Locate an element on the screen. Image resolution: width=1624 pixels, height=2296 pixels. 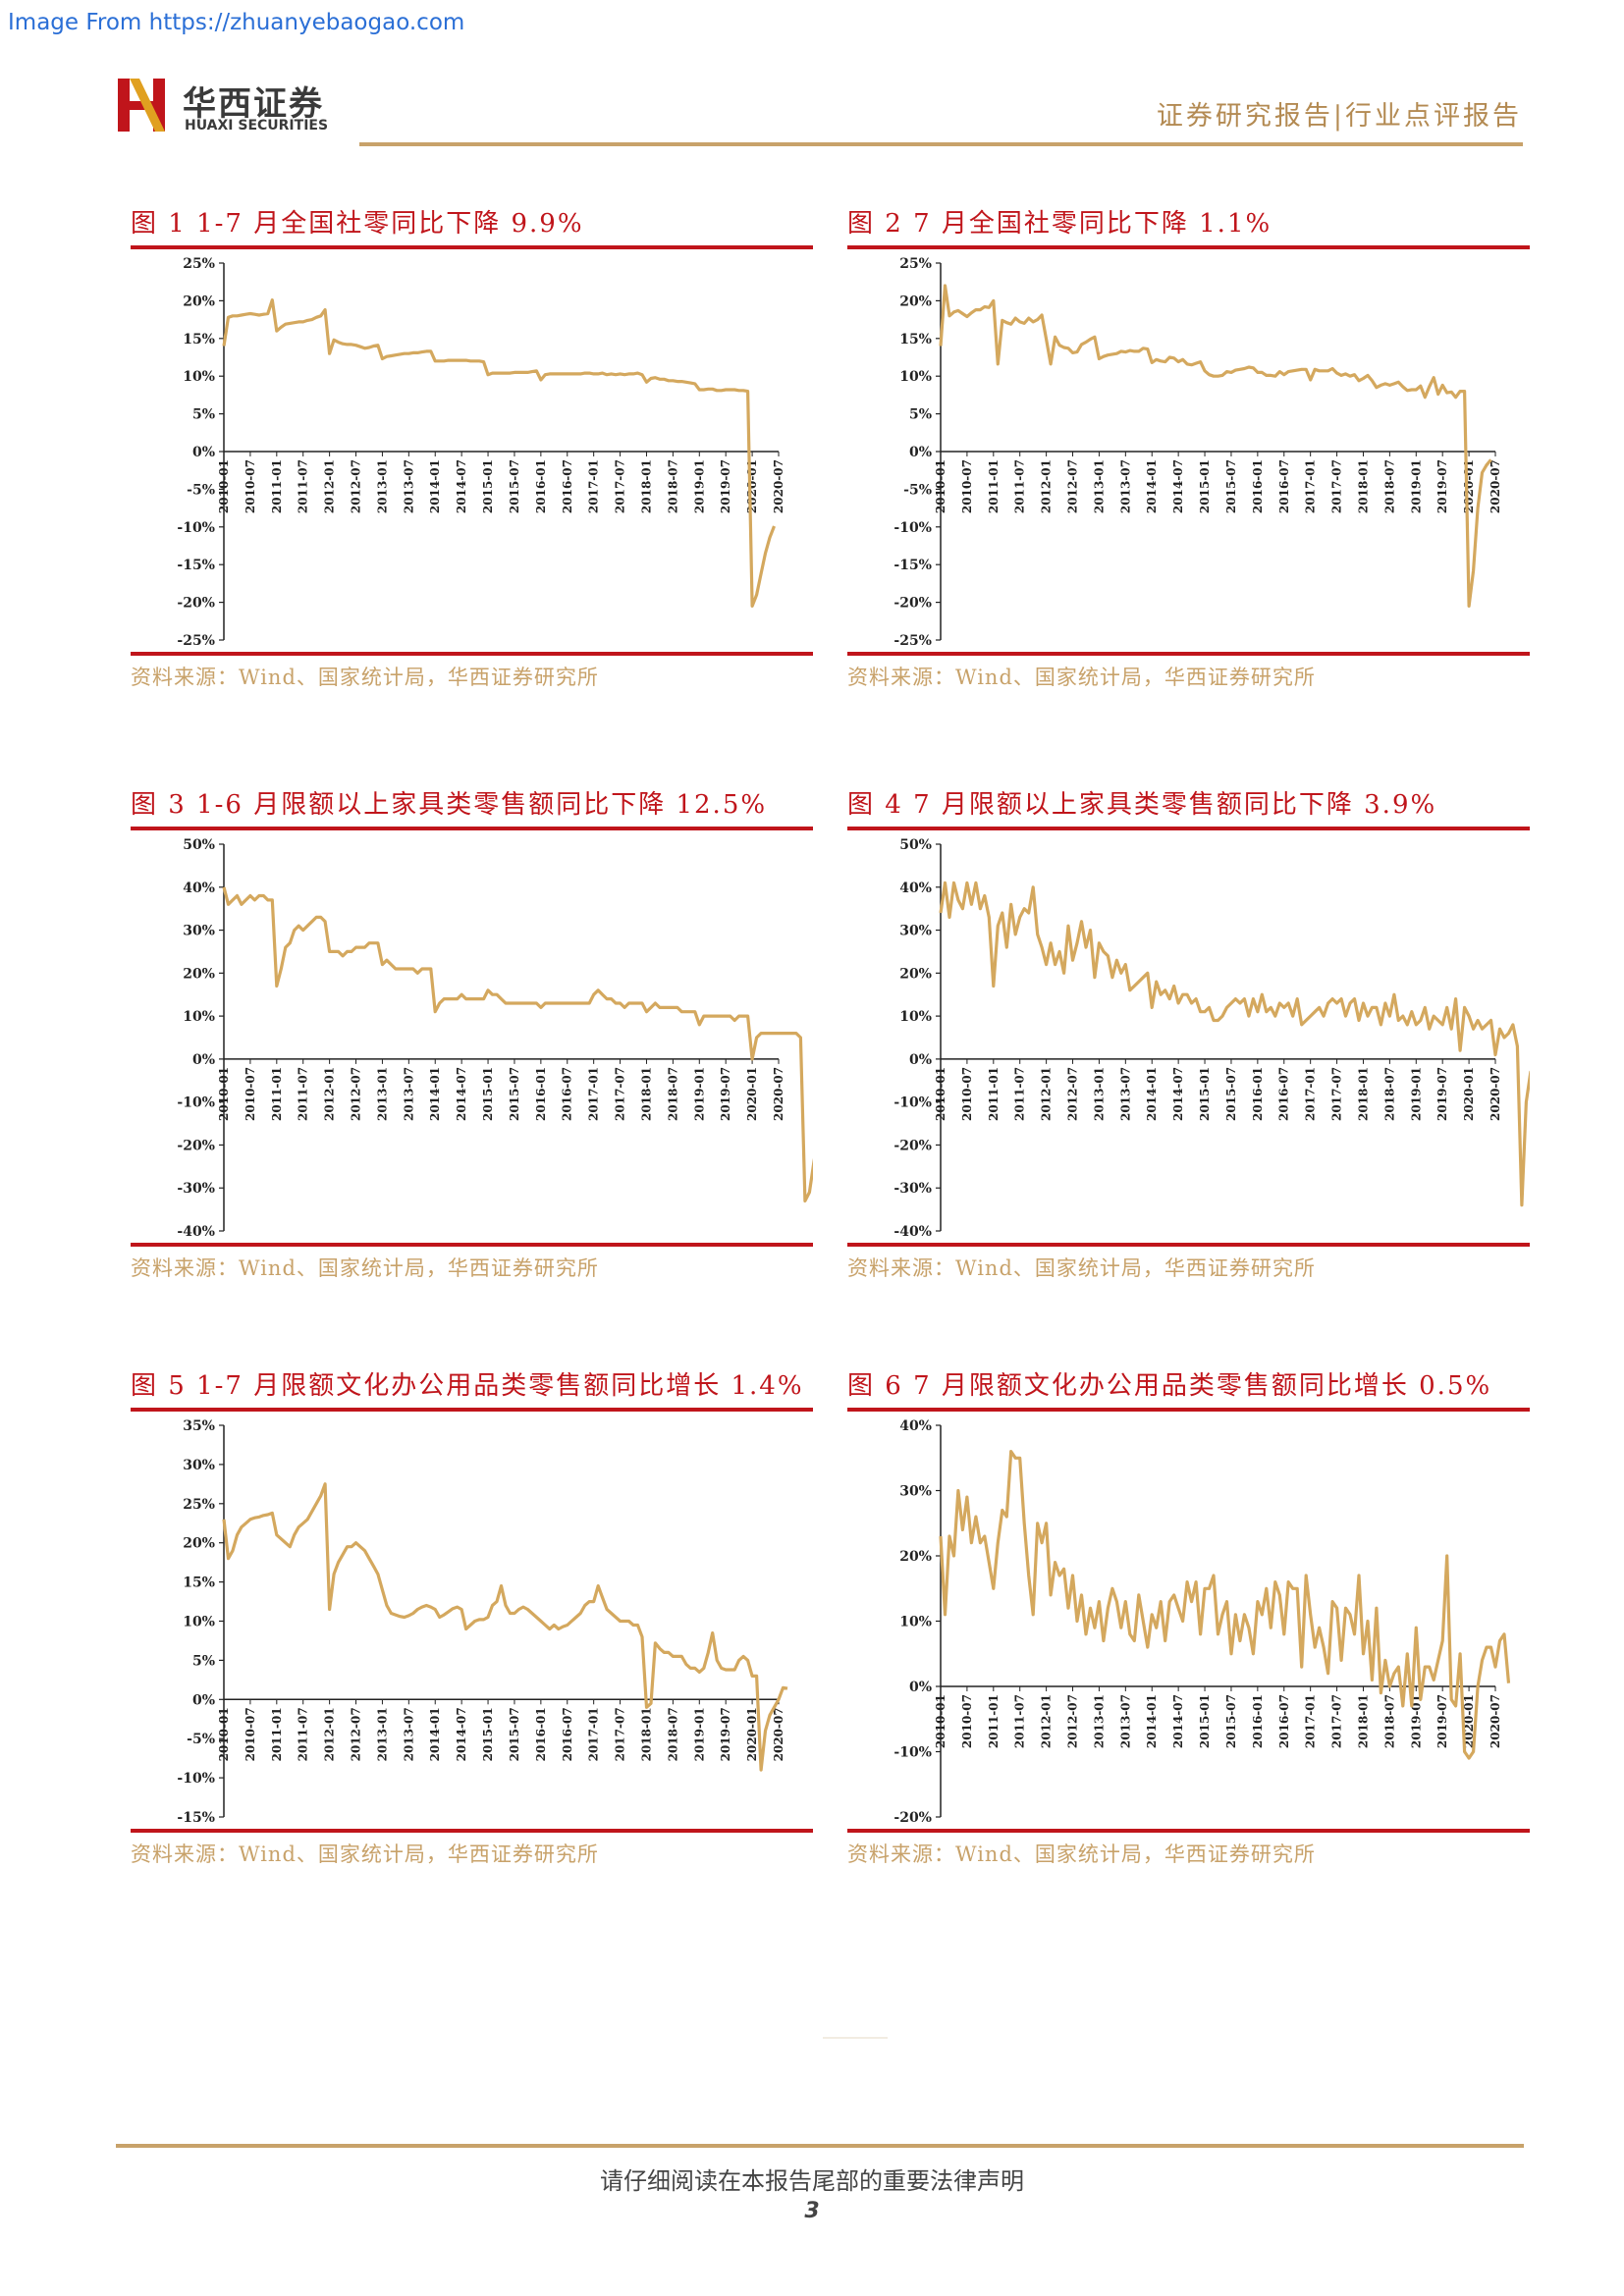
logo-text-cn: 华西证券 is located at coordinates (253, 104).